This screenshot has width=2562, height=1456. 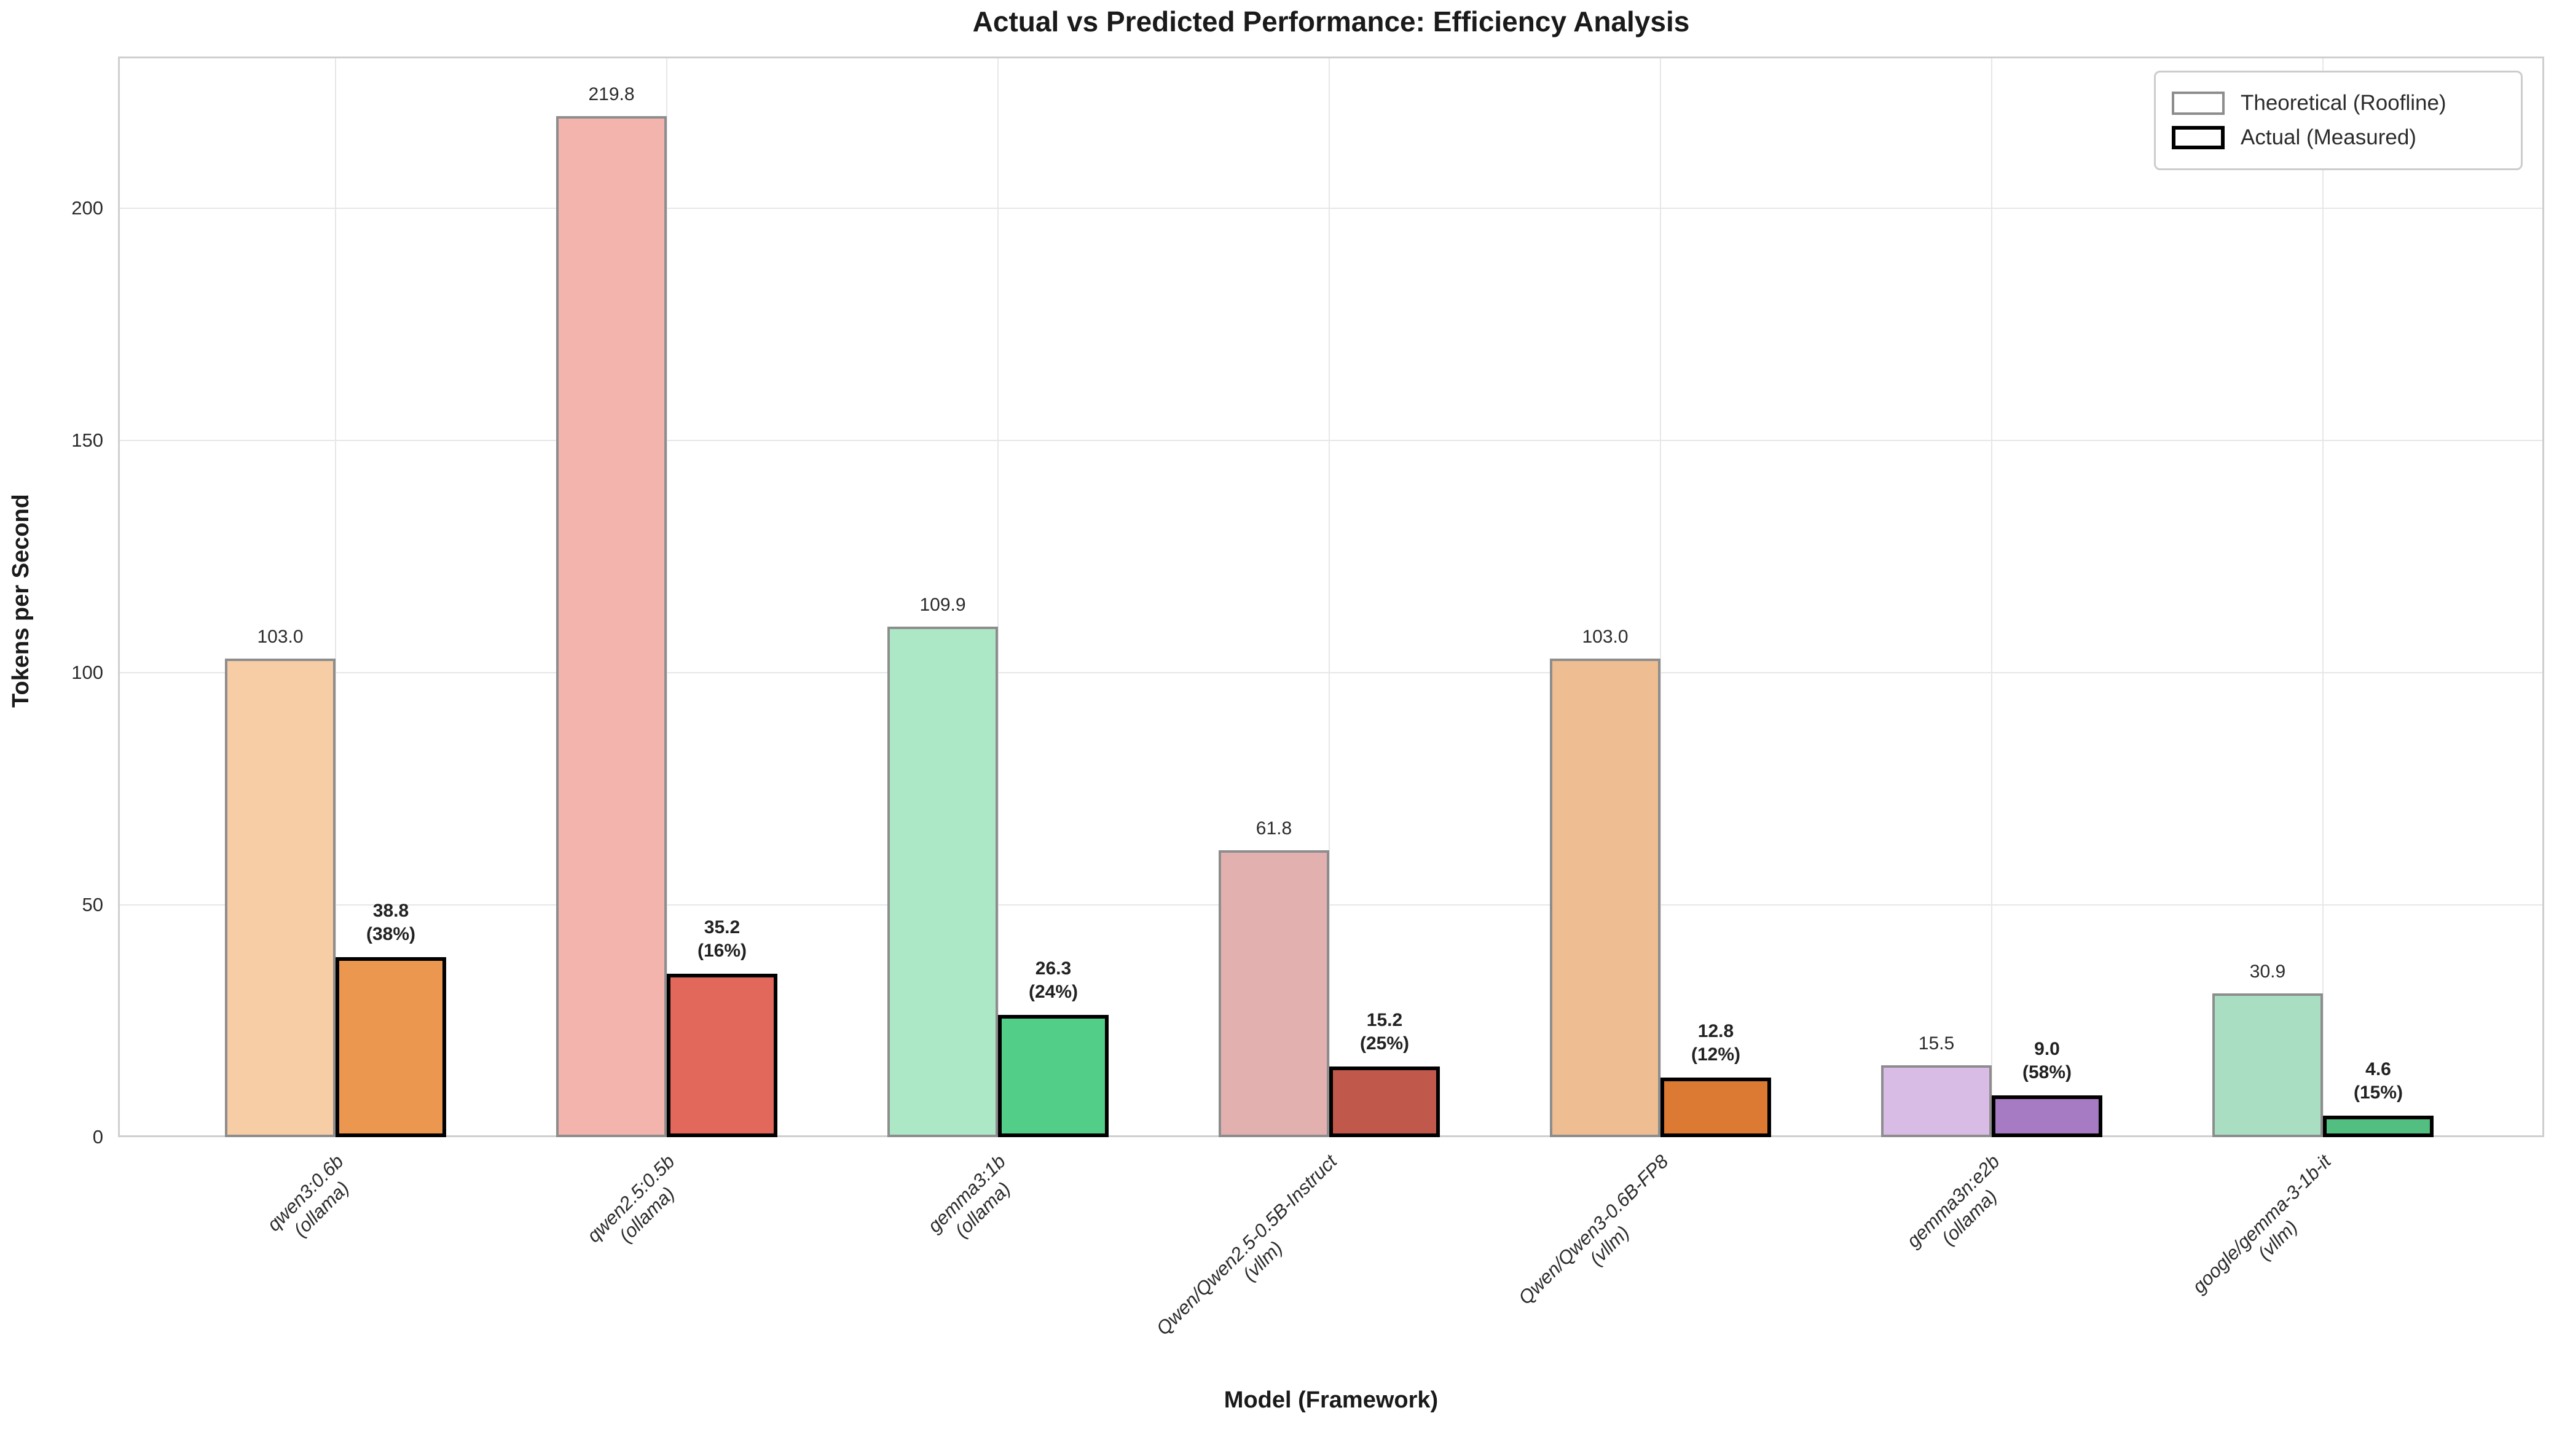 I want to click on x-tick-label: Qwen/Qwen3-0.6B-FP8 (vllm), so click(x=1563, y=1229).